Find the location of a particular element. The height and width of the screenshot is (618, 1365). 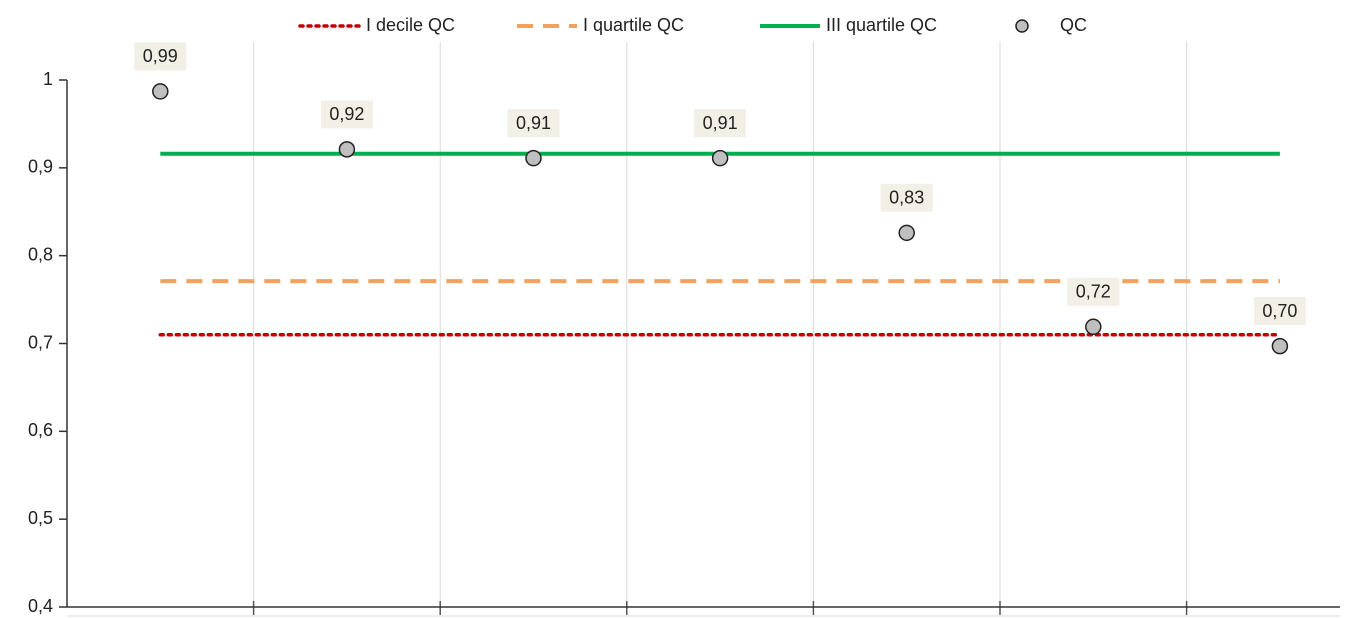

legend-label: I quartile QC is located at coordinates (633, 25).